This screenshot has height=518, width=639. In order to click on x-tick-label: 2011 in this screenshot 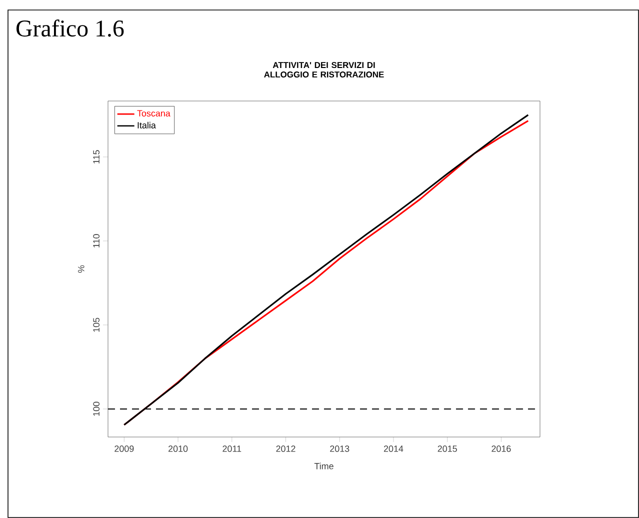, I will do `click(232, 449)`.